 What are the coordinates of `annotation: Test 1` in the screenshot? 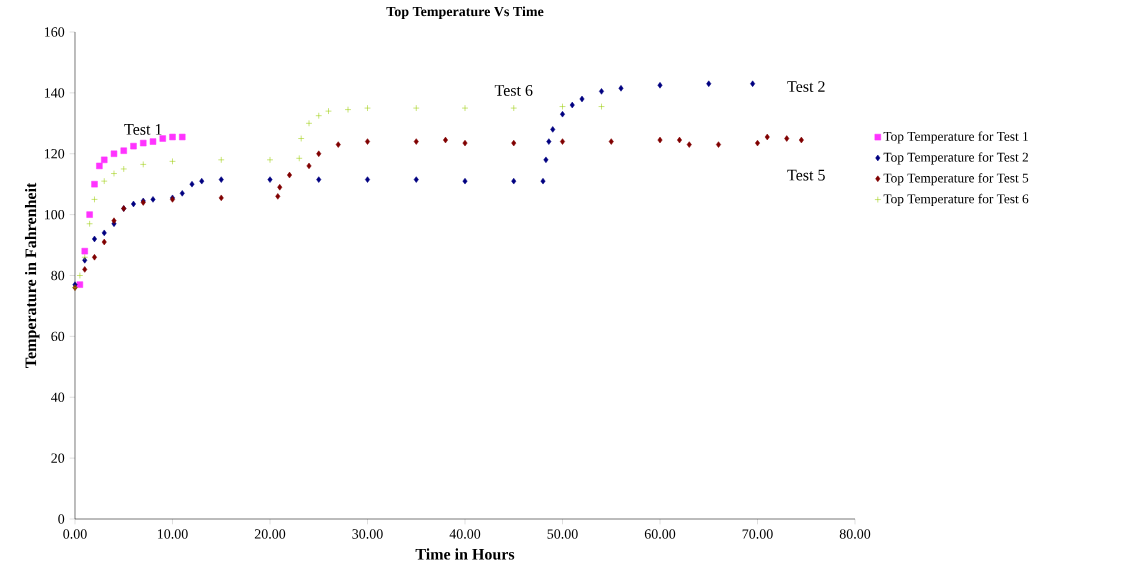 It's located at (143, 129).